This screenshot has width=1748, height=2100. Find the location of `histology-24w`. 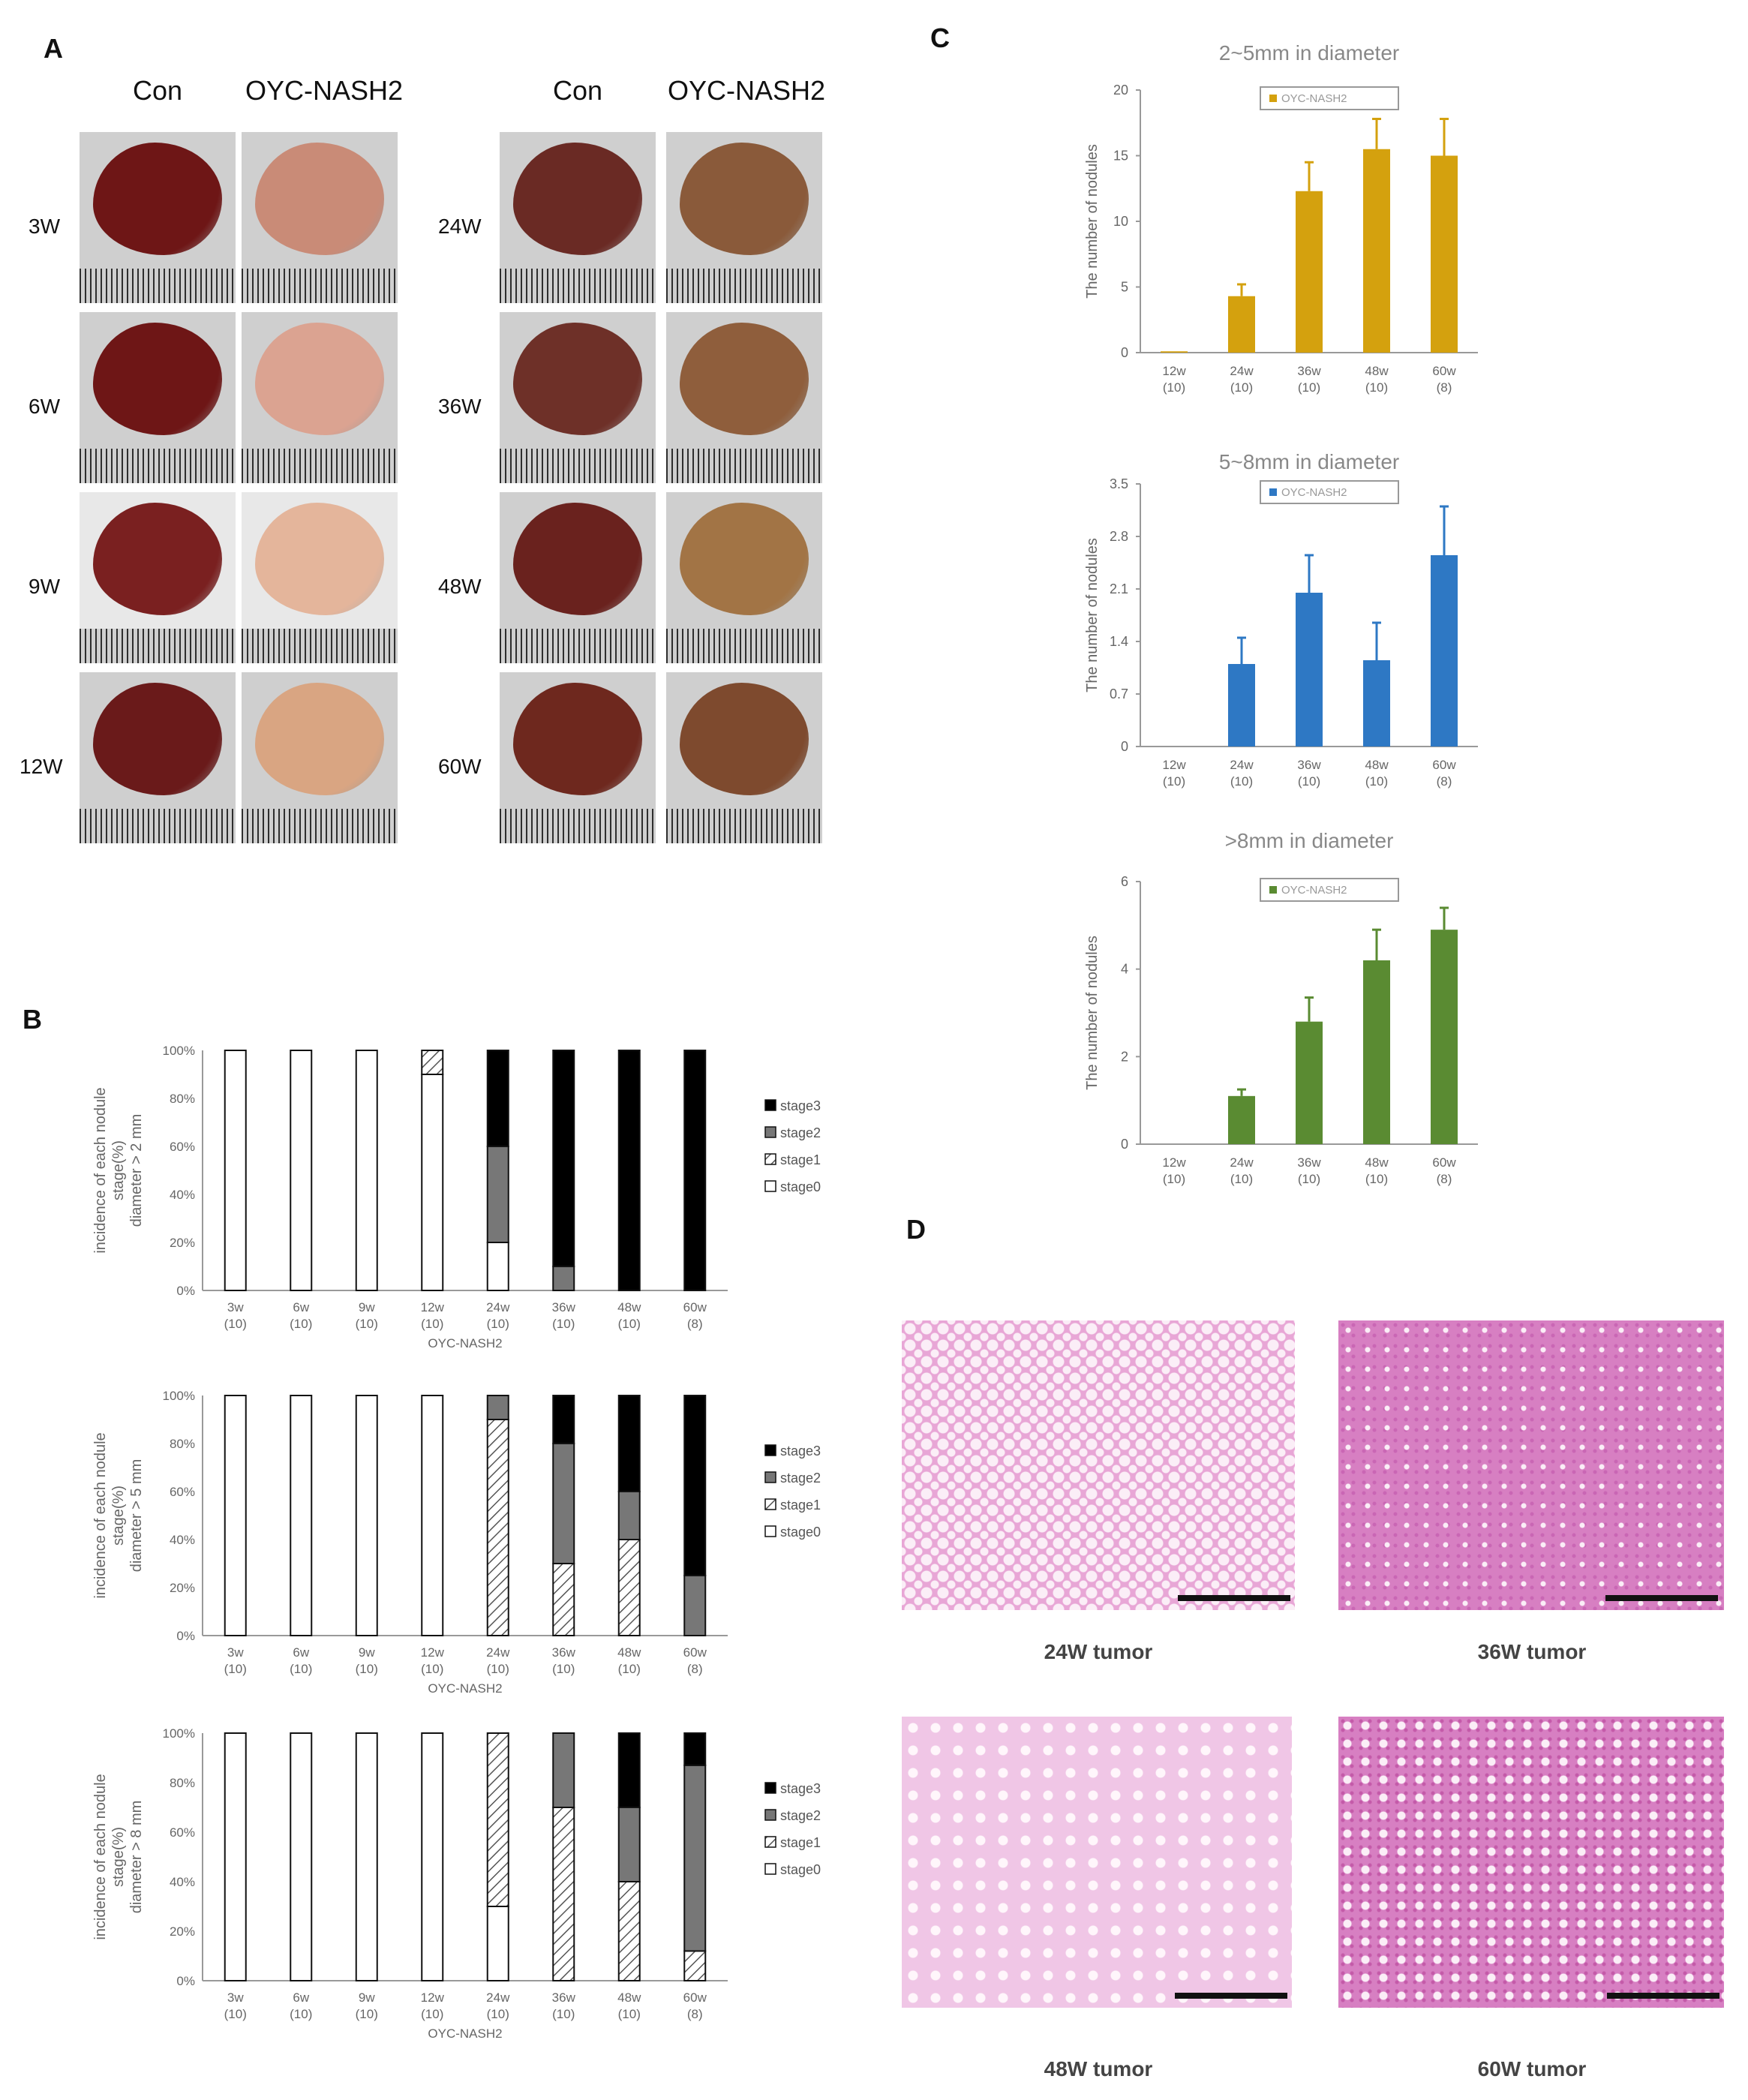

histology-24w is located at coordinates (1098, 1465).